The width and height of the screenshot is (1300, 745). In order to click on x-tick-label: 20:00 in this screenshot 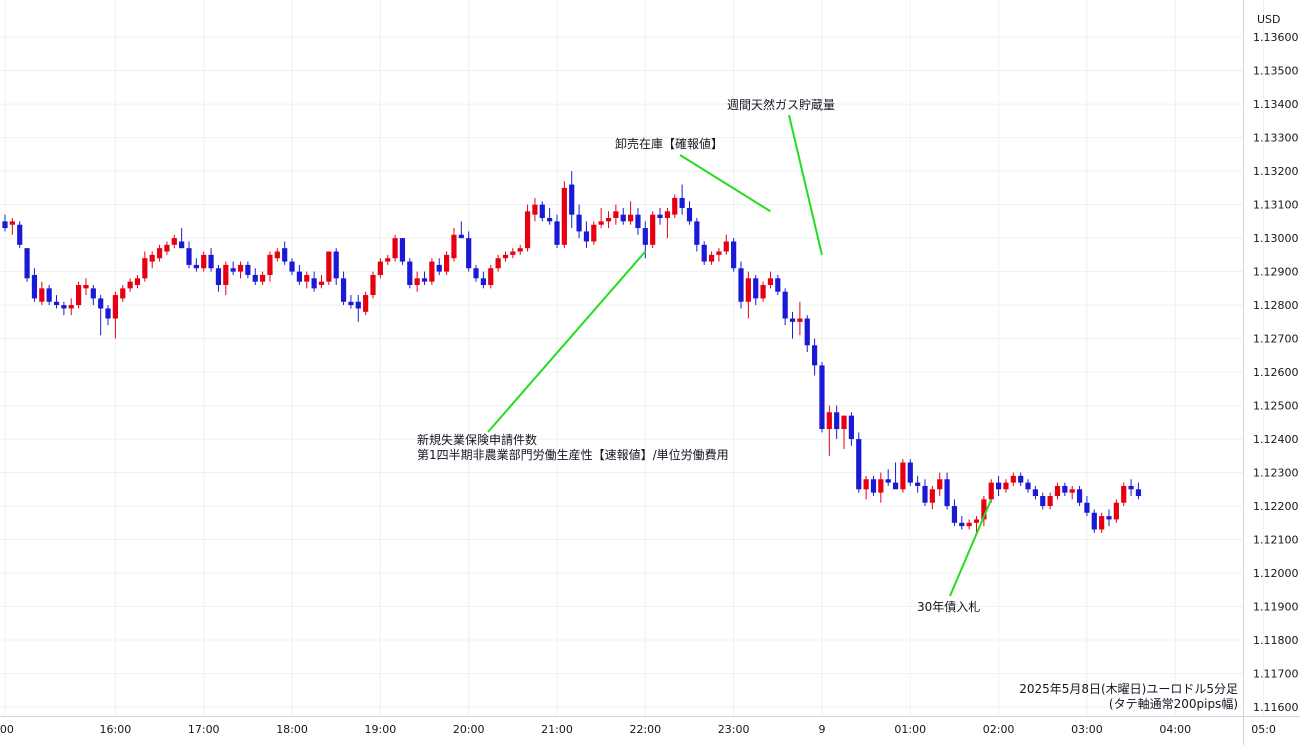, I will do `click(469, 729)`.